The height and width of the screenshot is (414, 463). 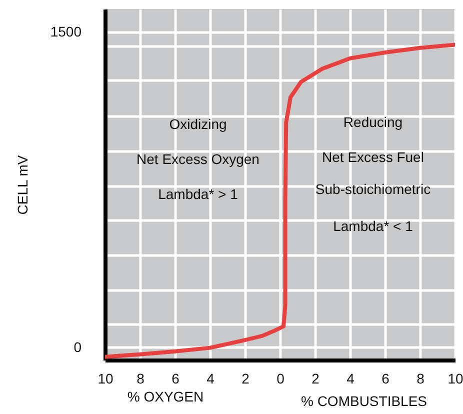 I want to click on y-axis-title: CELL mV, so click(x=22, y=184).